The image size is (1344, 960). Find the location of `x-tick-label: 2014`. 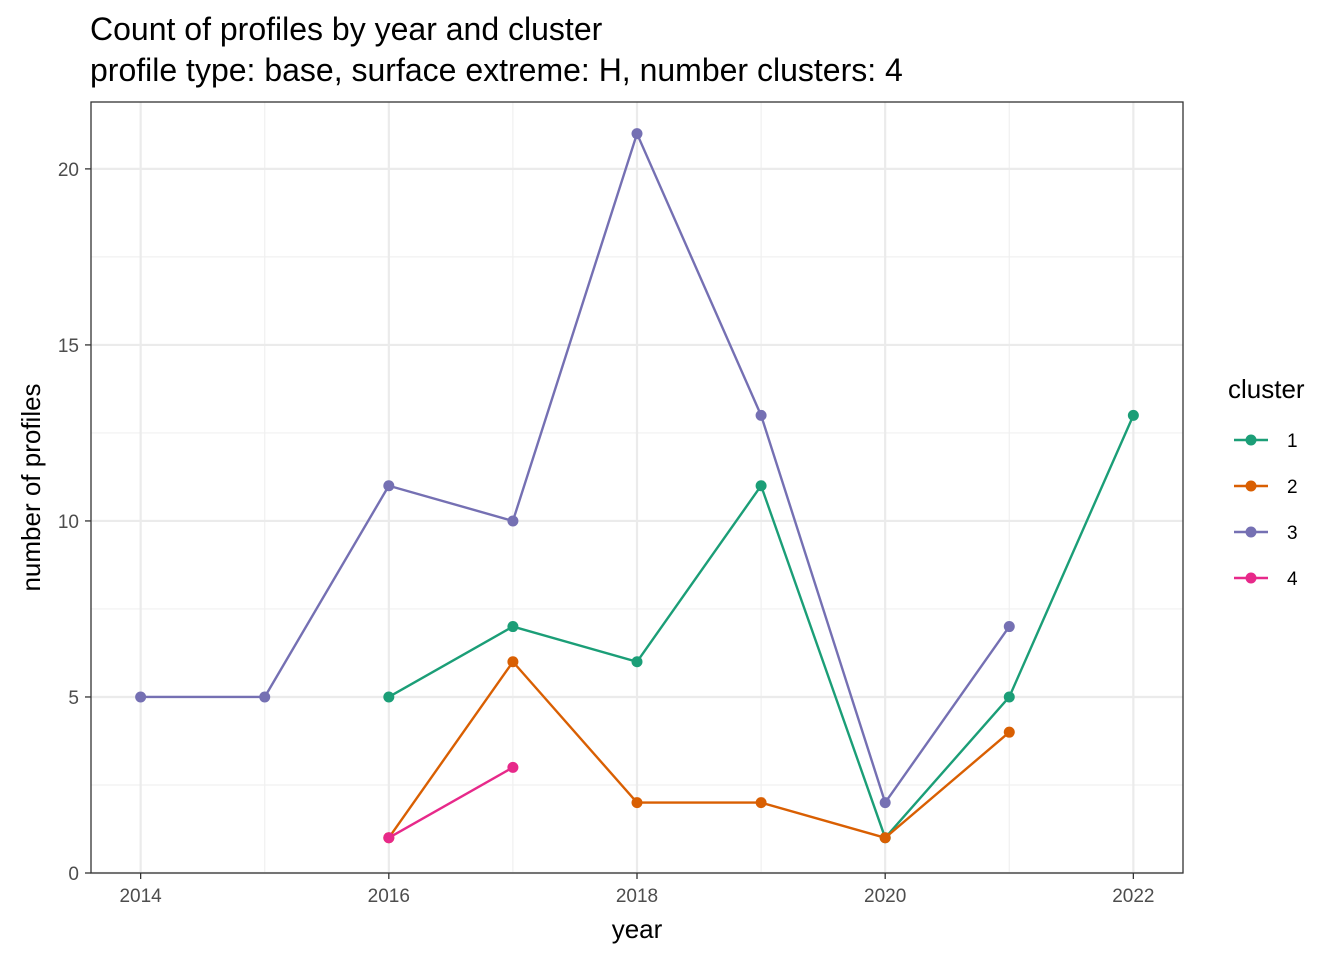

x-tick-label: 2014 is located at coordinates (140, 896).